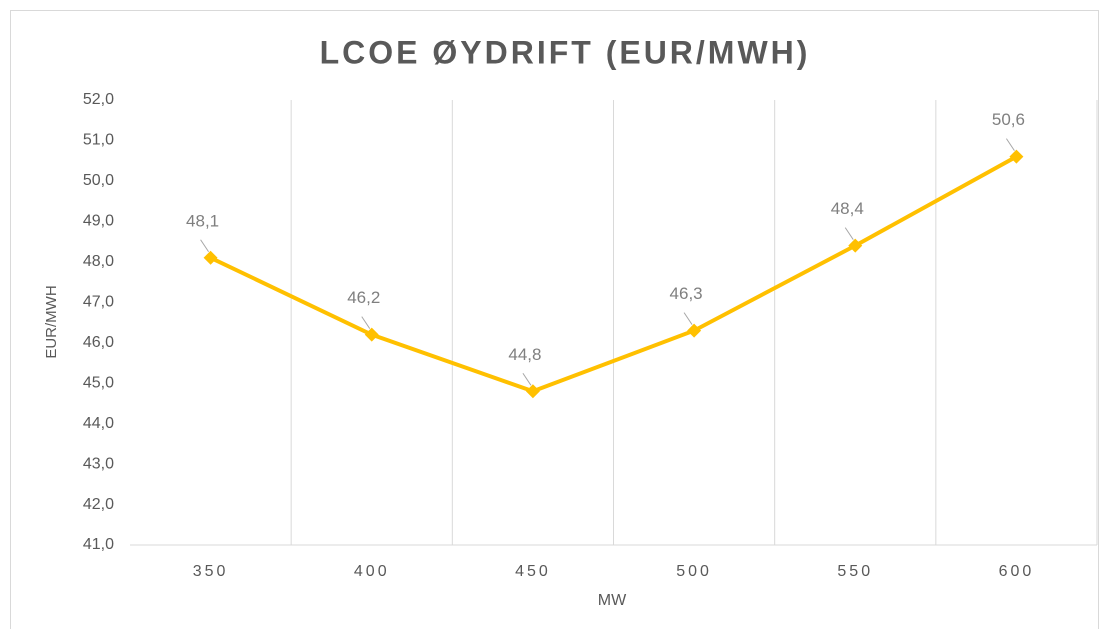 This screenshot has height=634, width=1109. What do you see at coordinates (51, 321) in the screenshot?
I see `y-axis-label: EUR/MWH` at bounding box center [51, 321].